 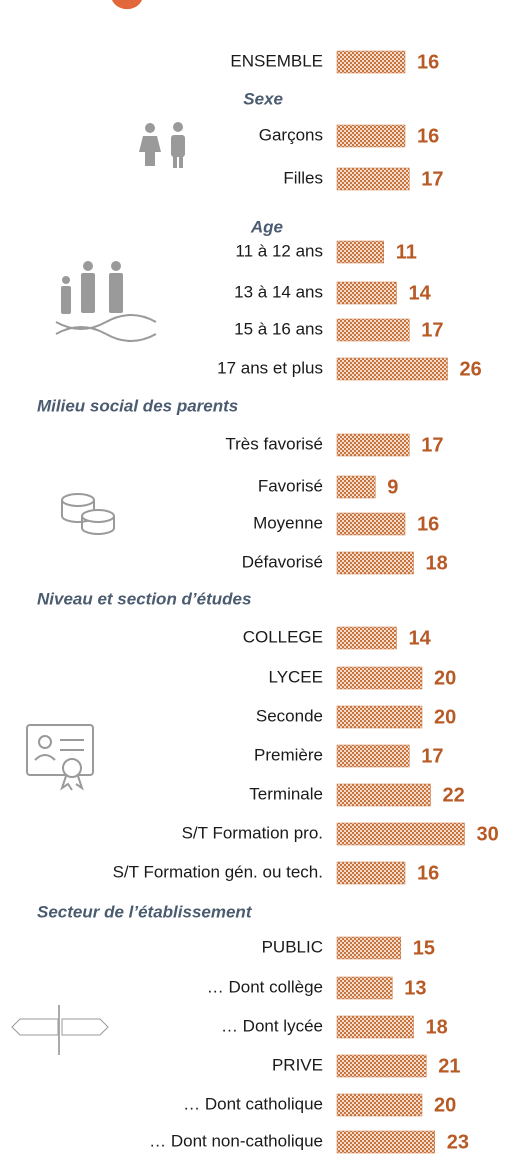 I want to click on category-label: 17 ans et plus, so click(x=270, y=367).